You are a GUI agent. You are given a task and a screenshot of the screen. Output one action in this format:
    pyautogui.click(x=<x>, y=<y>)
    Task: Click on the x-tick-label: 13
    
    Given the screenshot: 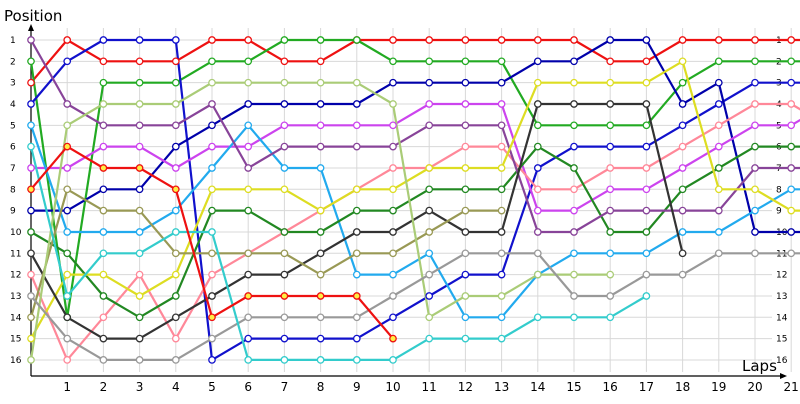 What is the action you would take?
    pyautogui.click(x=501, y=387)
    